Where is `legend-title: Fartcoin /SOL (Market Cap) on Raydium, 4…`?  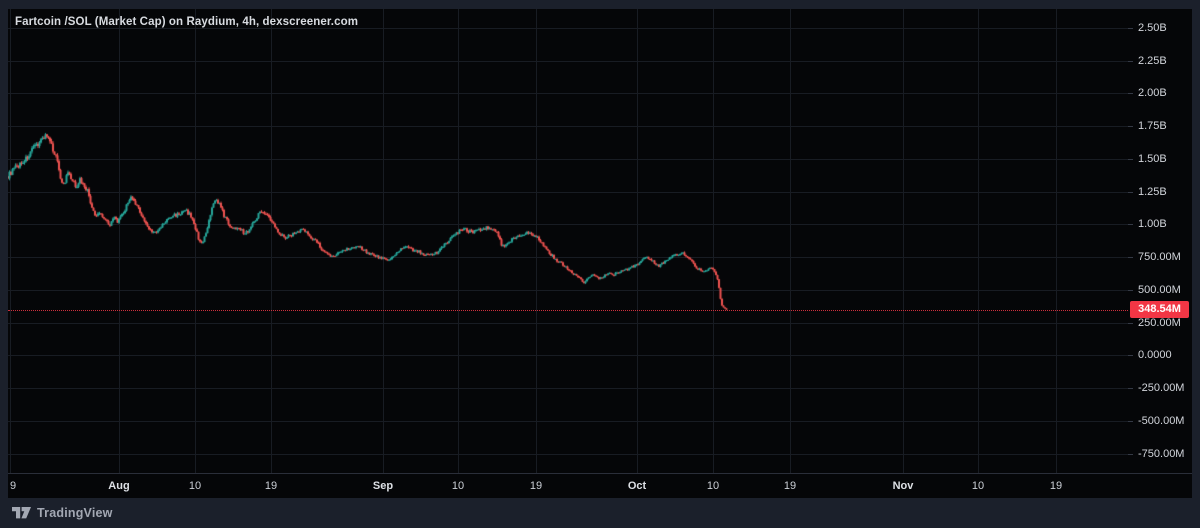
legend-title: Fartcoin /SOL (Market Cap) on Raydium, 4… is located at coordinates (187, 22).